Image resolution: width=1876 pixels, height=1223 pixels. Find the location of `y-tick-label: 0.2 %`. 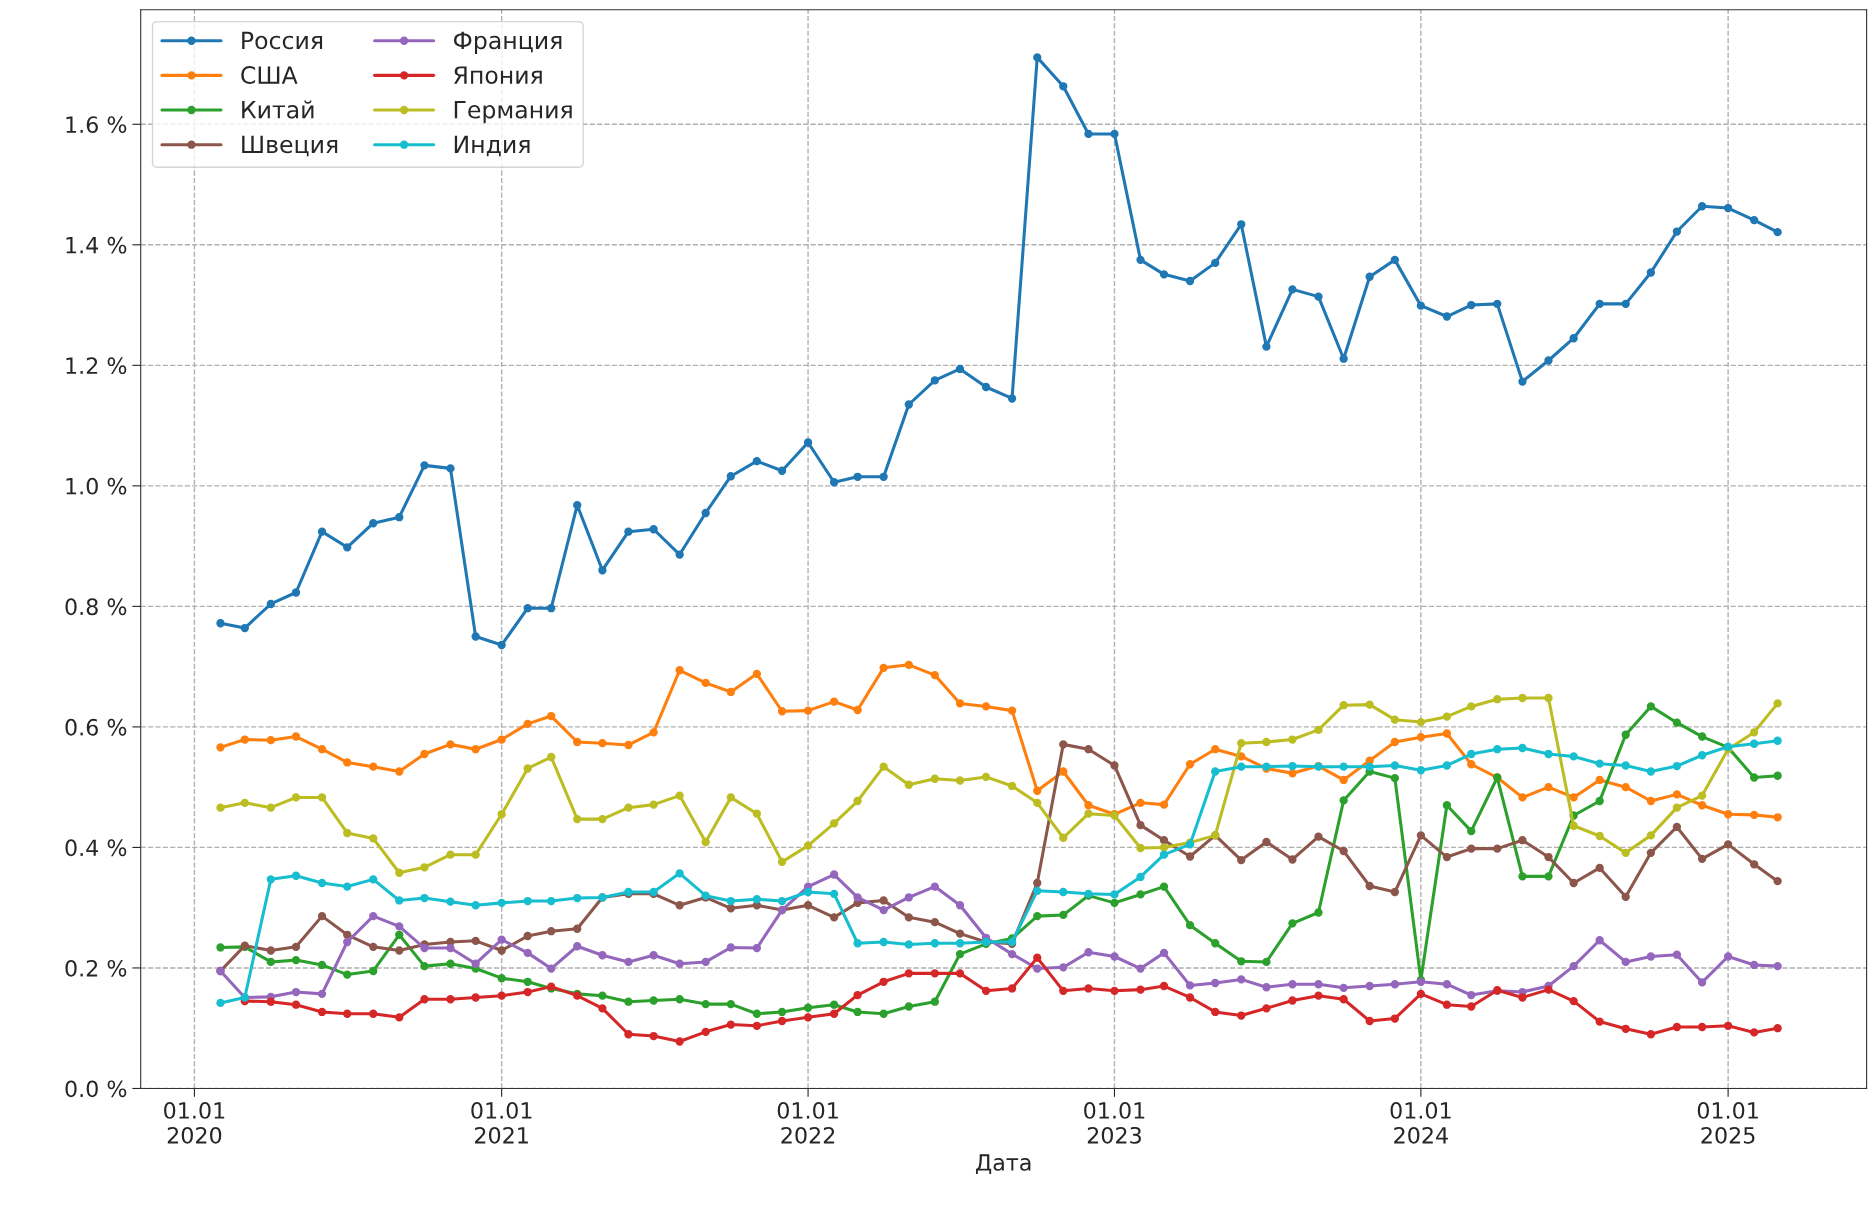

y-tick-label: 0.2 % is located at coordinates (96, 968).